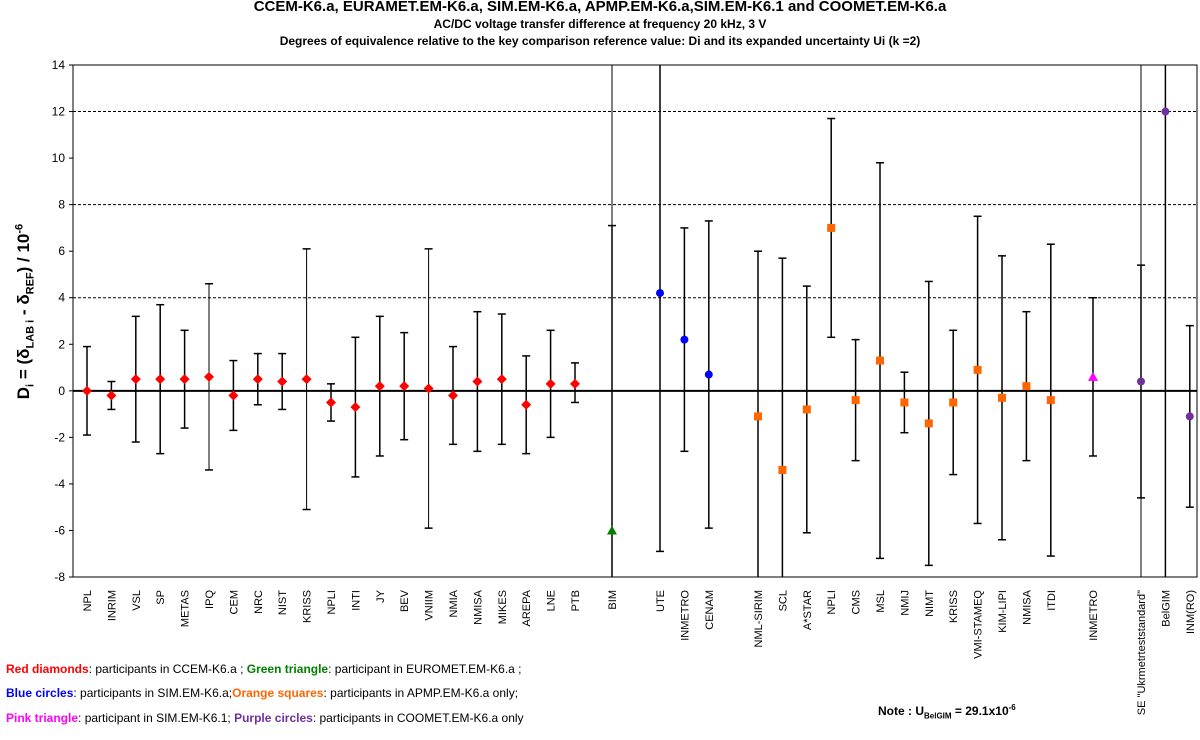 This screenshot has height=740, width=1200. I want to click on x-tick-label: INTI, so click(356, 600).